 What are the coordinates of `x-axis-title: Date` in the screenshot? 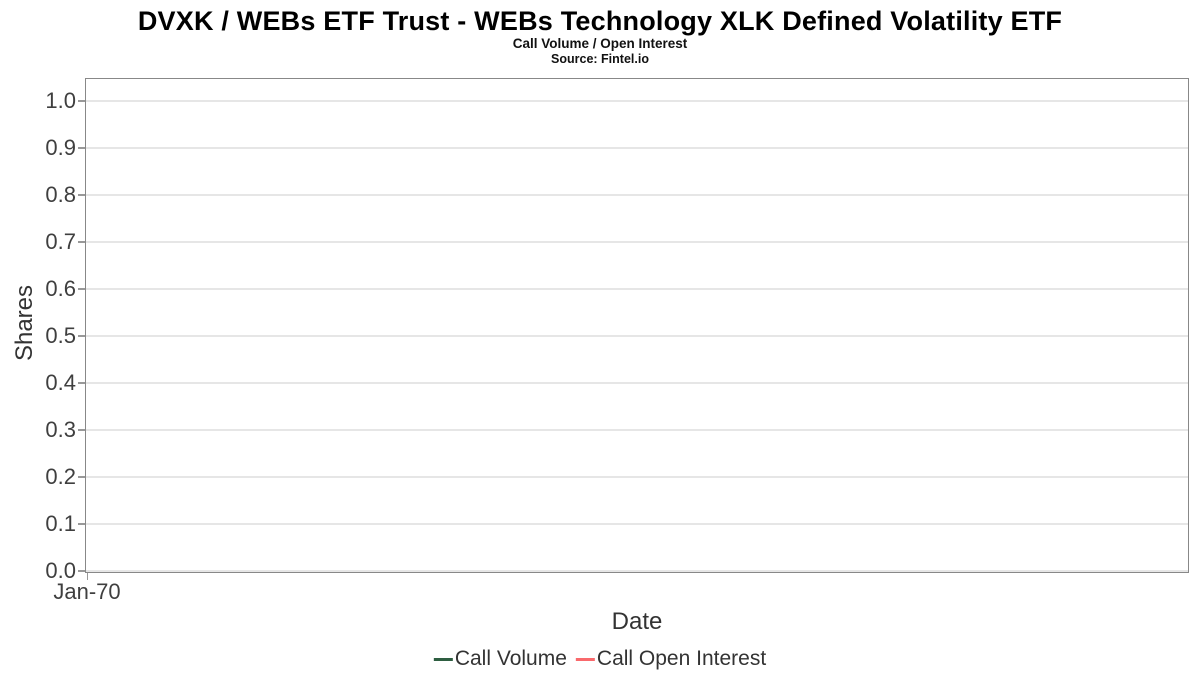 It's located at (637, 621).